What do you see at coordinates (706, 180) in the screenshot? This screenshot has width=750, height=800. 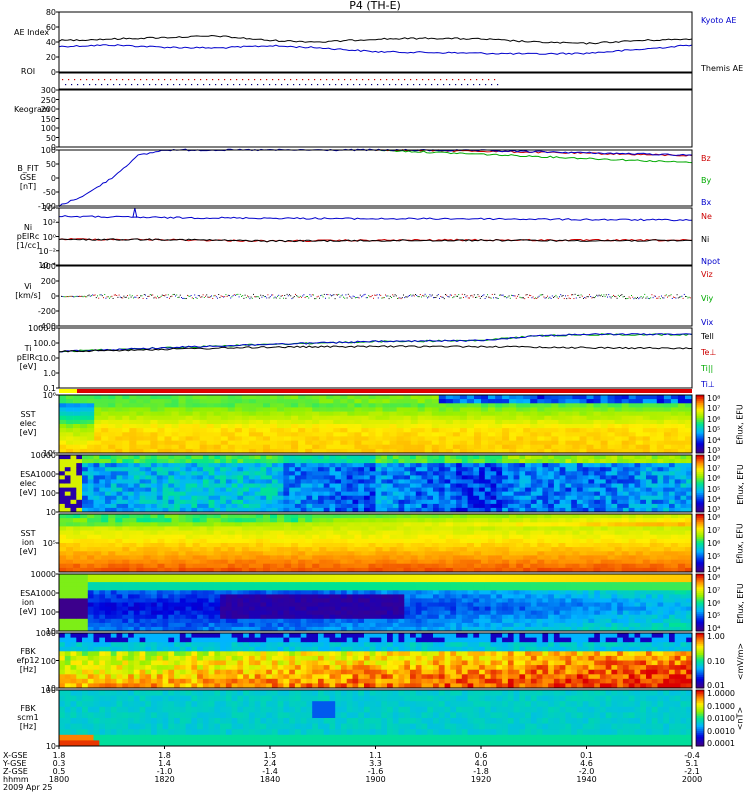 I see `legend-bfit-1: By` at bounding box center [706, 180].